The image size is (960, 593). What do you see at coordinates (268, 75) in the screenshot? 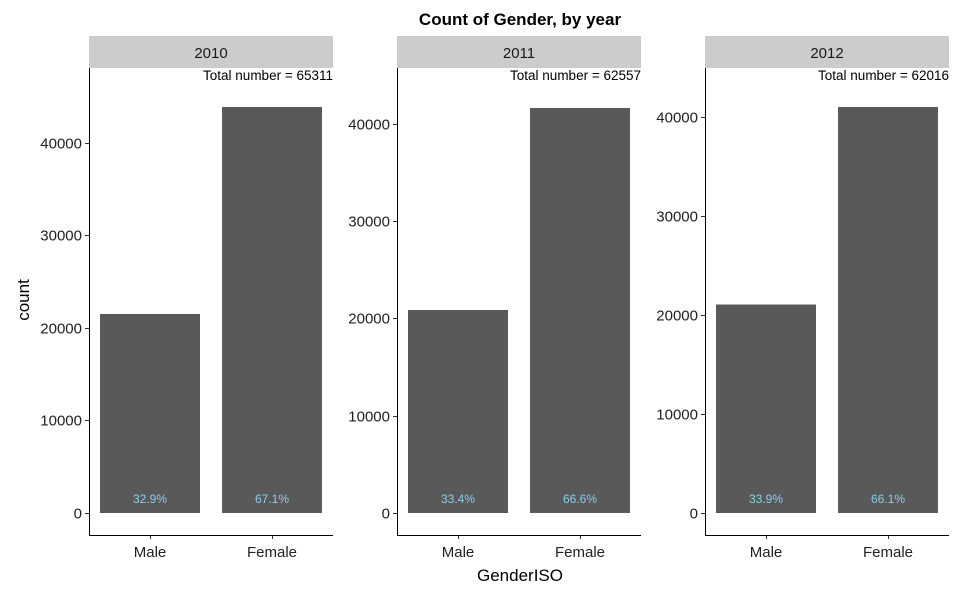
I see `total-number-annotation: Total number = 65311` at bounding box center [268, 75].